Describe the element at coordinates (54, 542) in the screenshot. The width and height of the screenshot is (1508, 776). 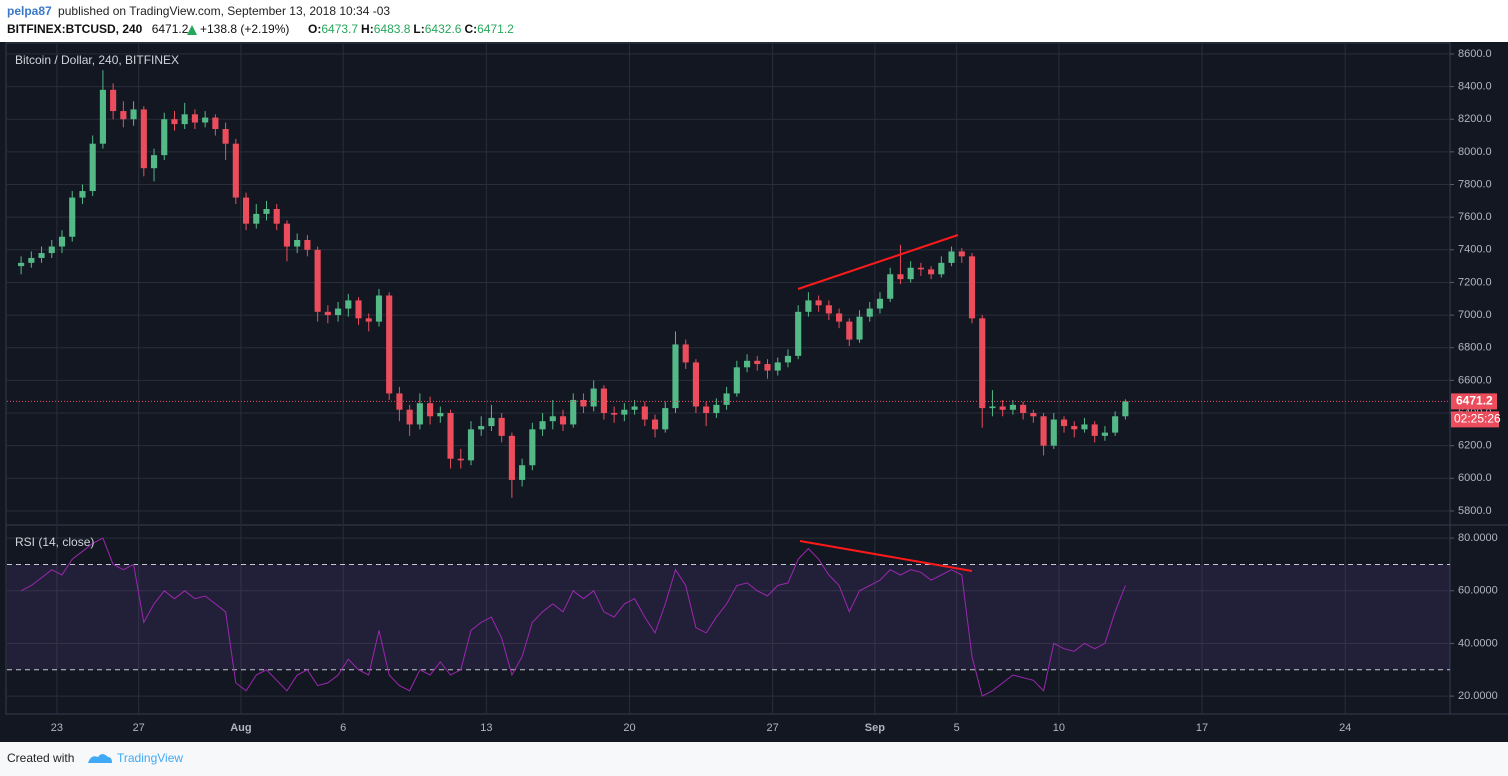
I see `rsi-pane-title: RSI (14, close)` at that location.